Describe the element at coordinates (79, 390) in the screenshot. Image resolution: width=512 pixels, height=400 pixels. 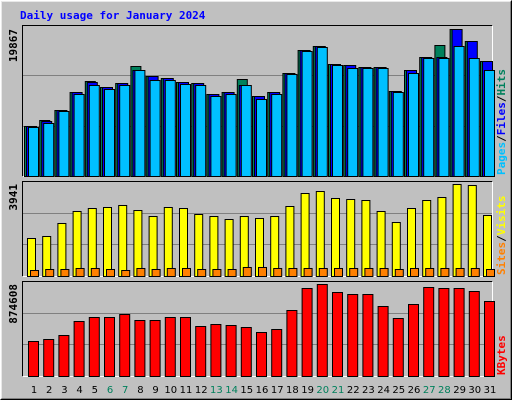
I see `x-tick-label: 4` at that location.